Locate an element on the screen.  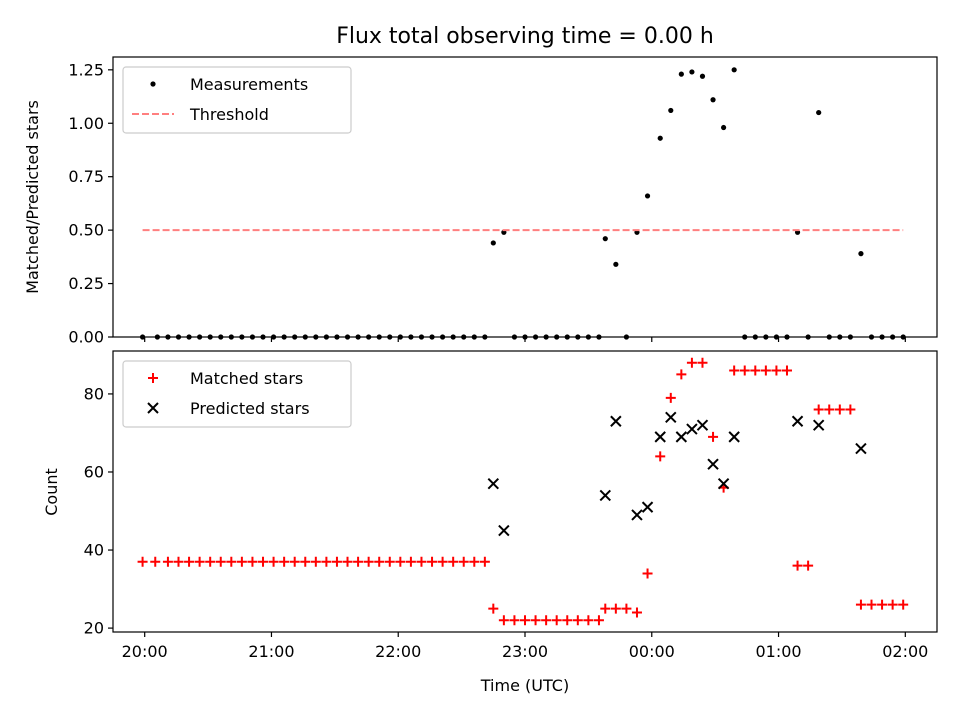
x-tick-label: 22:00 is located at coordinates (398, 651).